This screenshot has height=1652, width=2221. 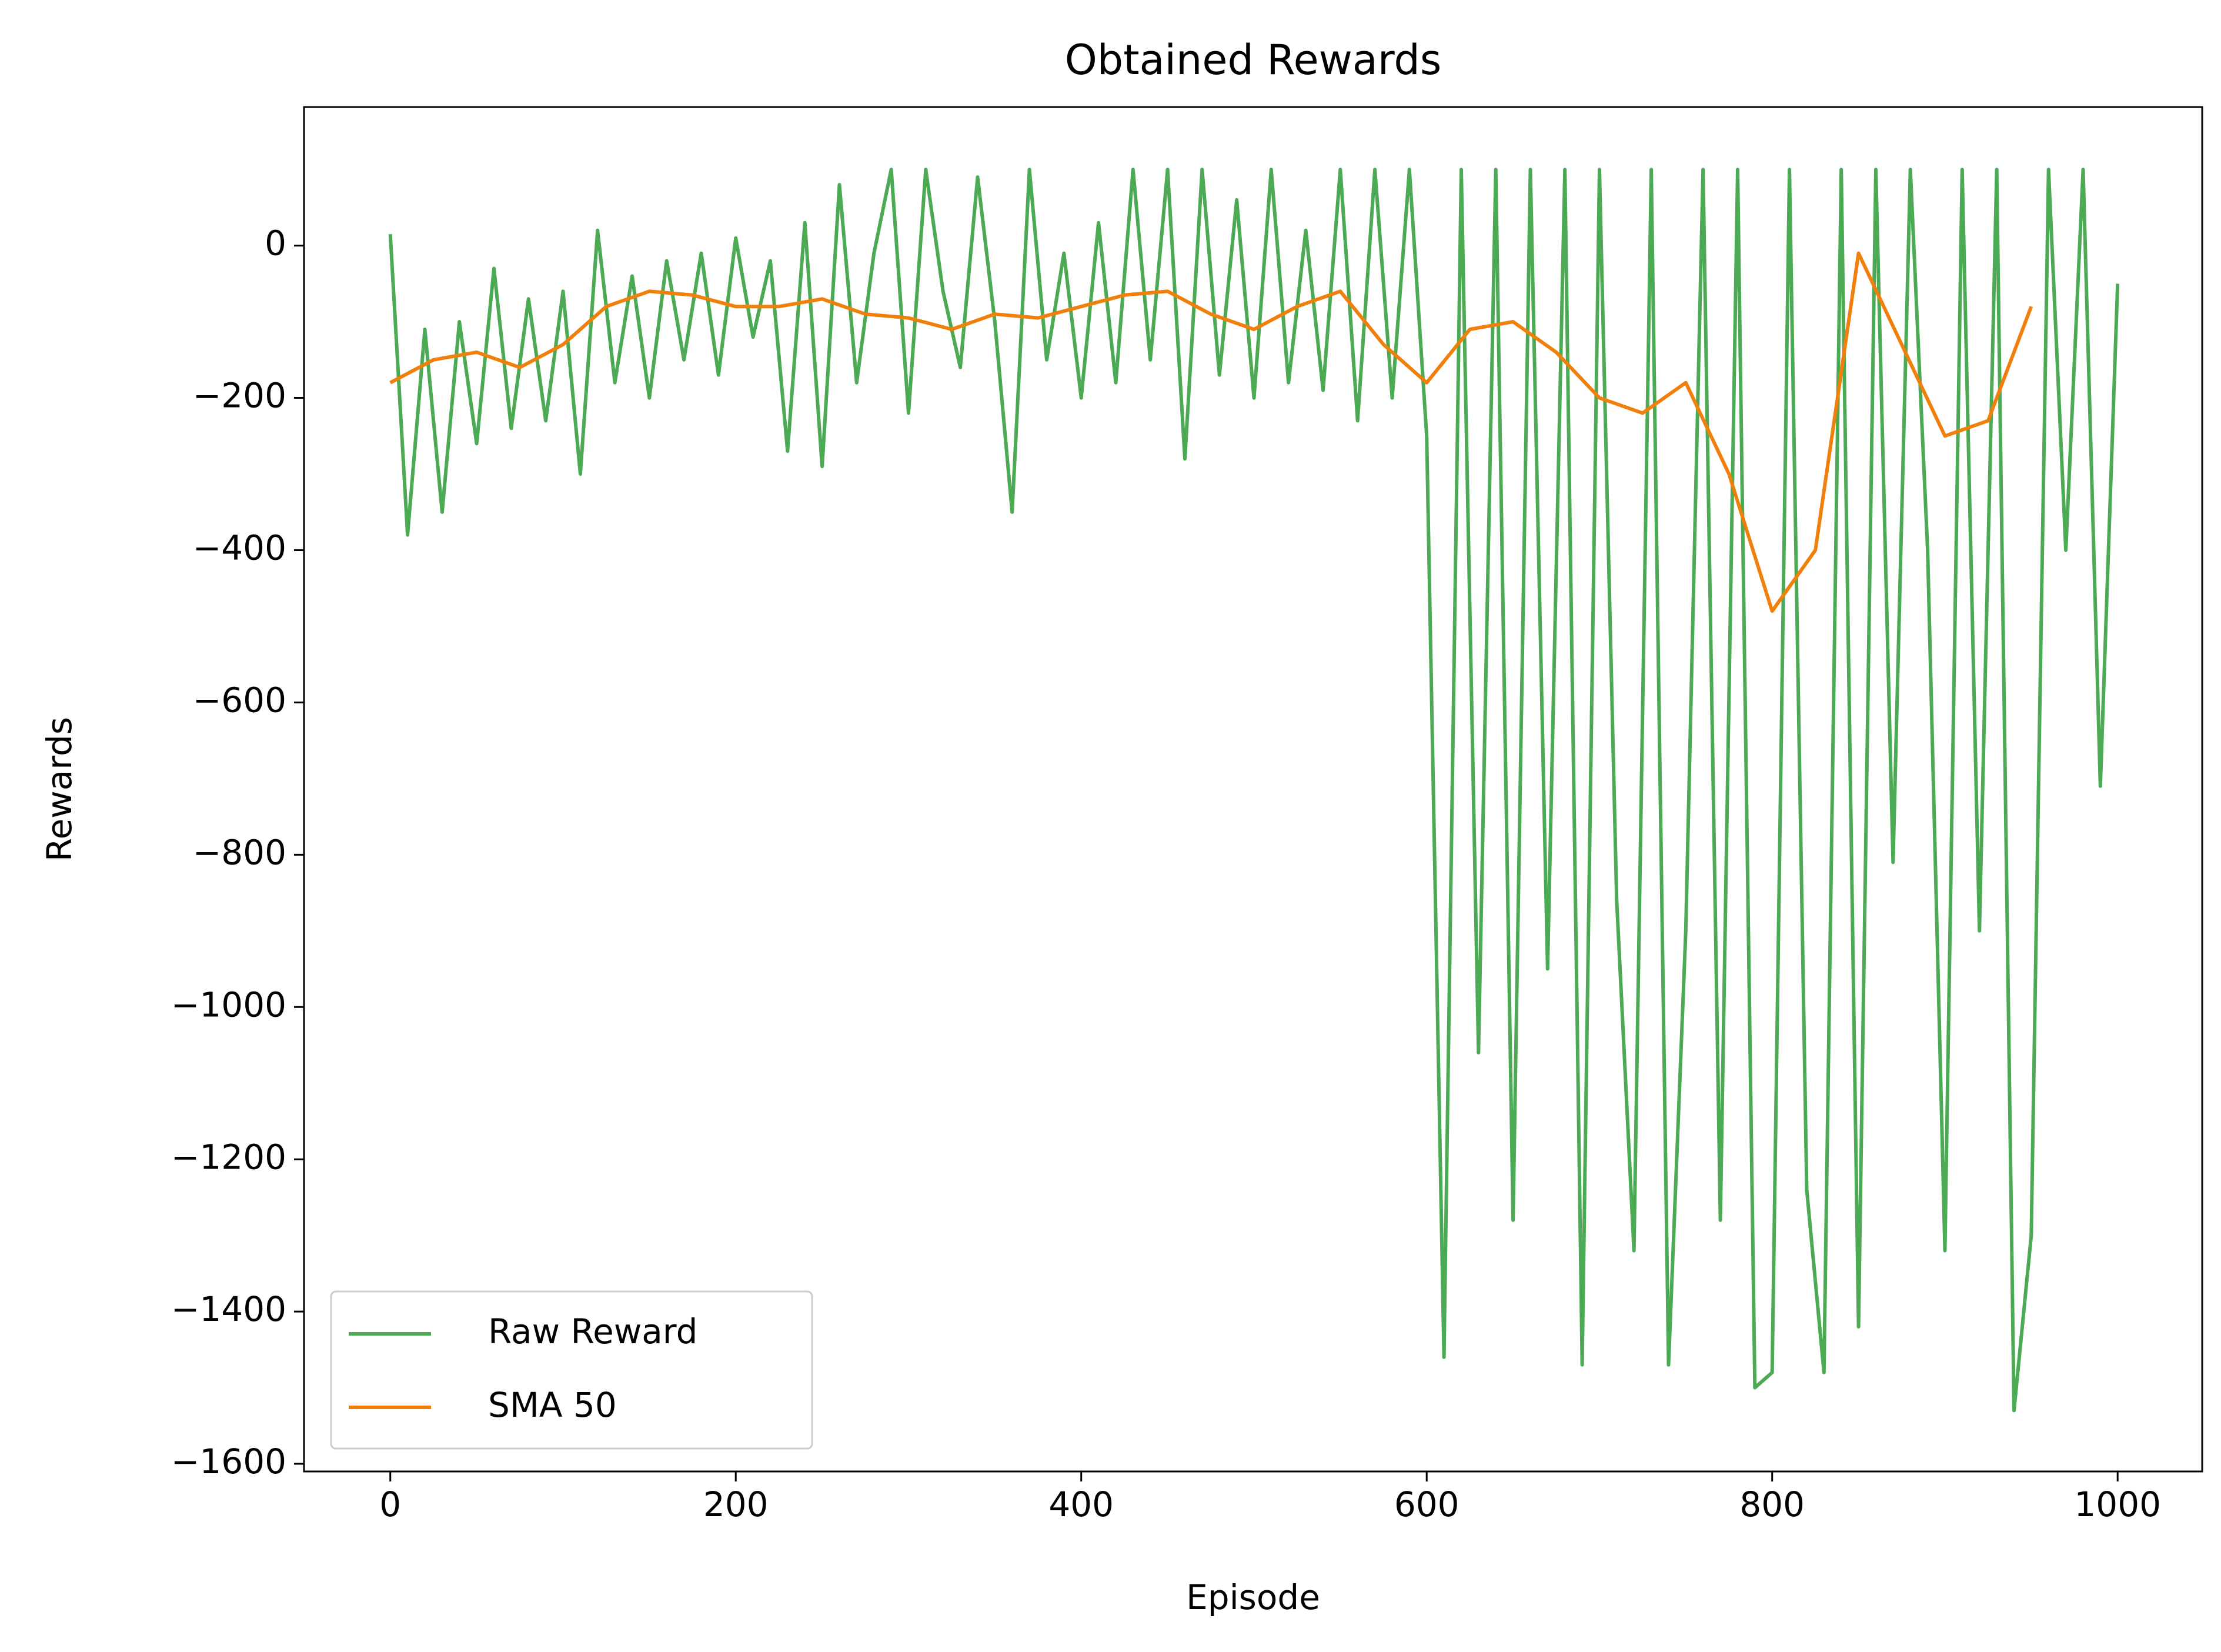 I want to click on legend-label: SMA 50, so click(x=552, y=1405).